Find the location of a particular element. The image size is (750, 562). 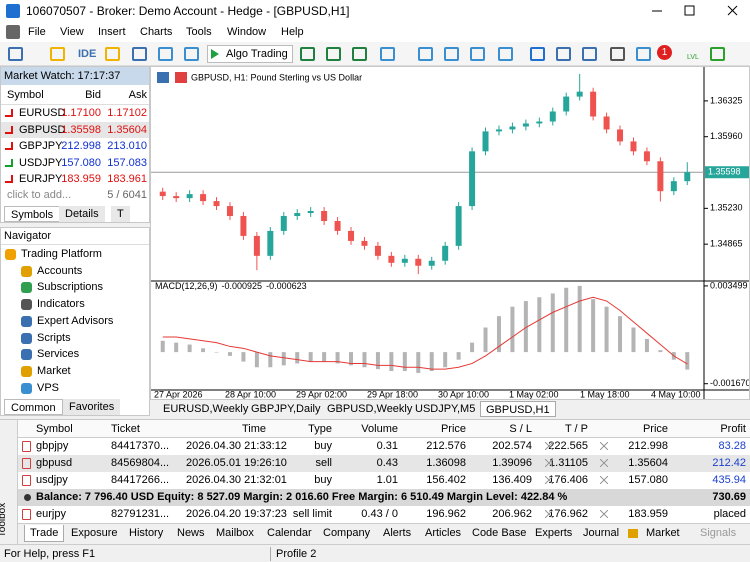

toolbox-tab: Signals is located at coordinates (718, 533).